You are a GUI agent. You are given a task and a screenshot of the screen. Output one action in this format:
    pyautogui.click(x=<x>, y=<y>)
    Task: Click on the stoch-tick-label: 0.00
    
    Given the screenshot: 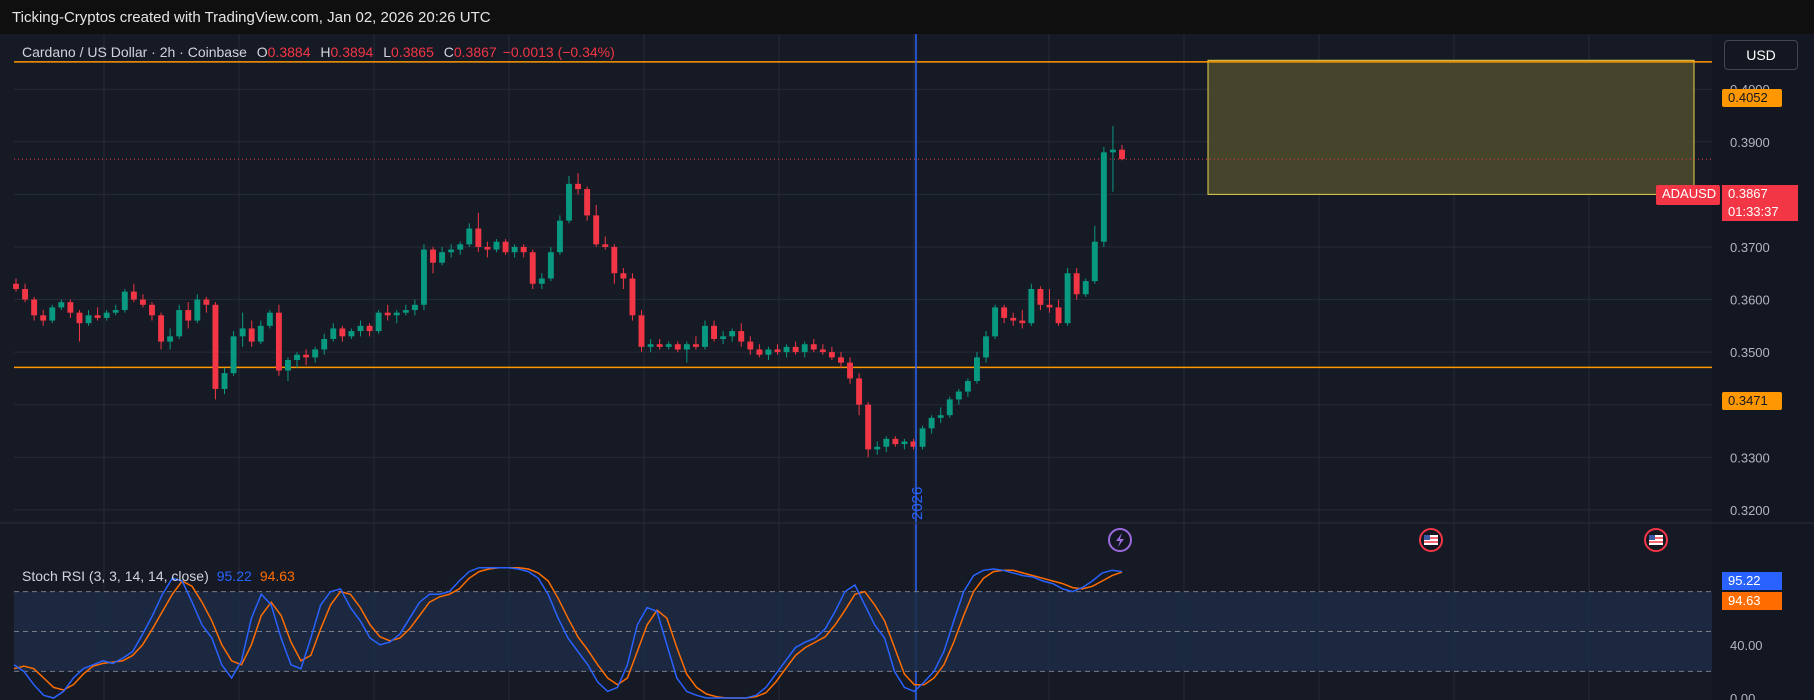 What is the action you would take?
    pyautogui.click(x=1742, y=695)
    